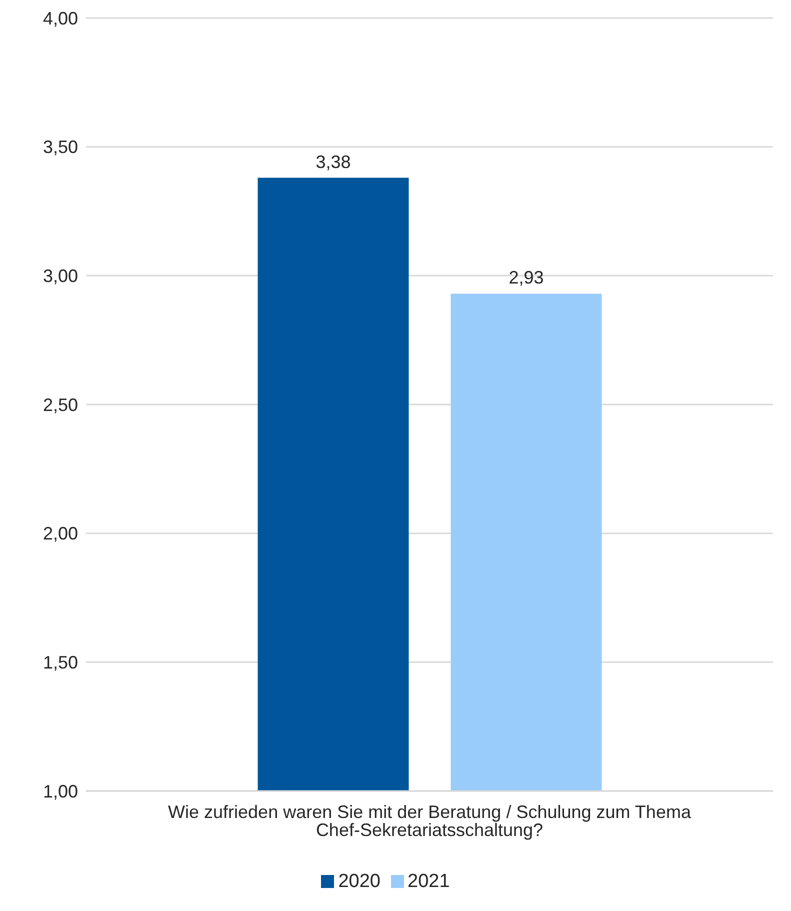 This screenshot has width=791, height=911. I want to click on y-tick-label: 1,00, so click(60, 791).